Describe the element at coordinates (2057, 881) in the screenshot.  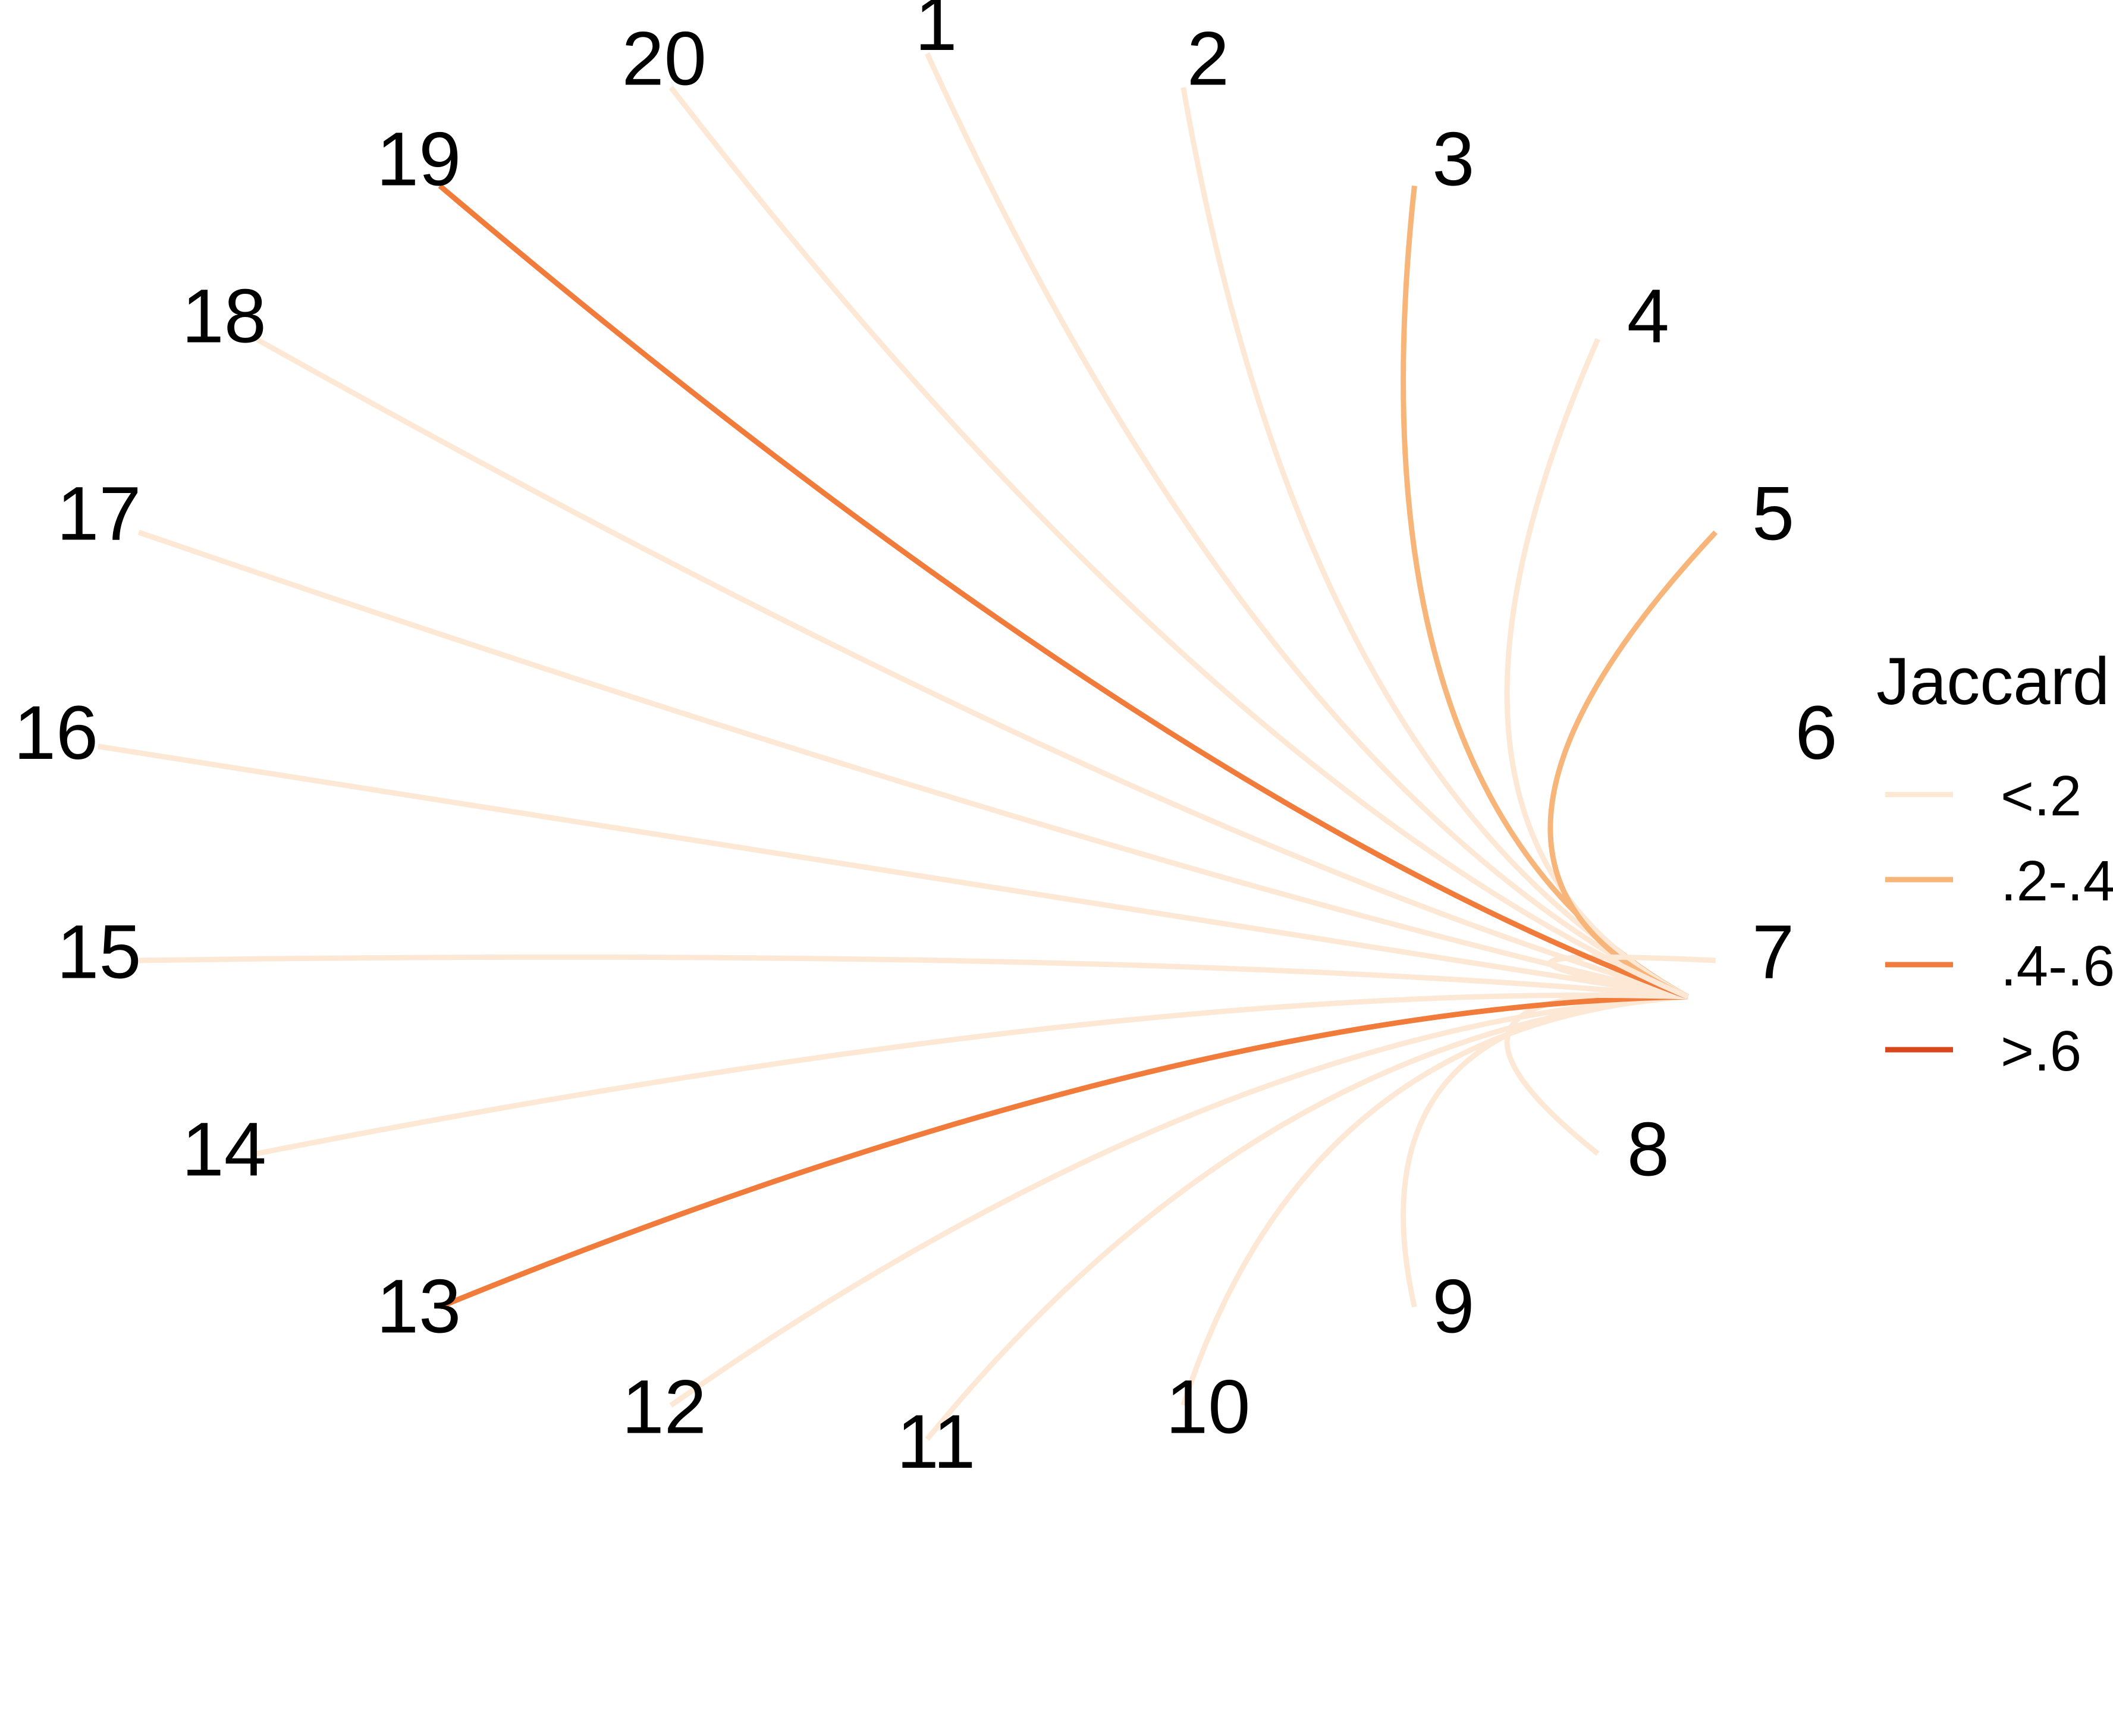
I see `legend-label-2: .2-.4` at that location.